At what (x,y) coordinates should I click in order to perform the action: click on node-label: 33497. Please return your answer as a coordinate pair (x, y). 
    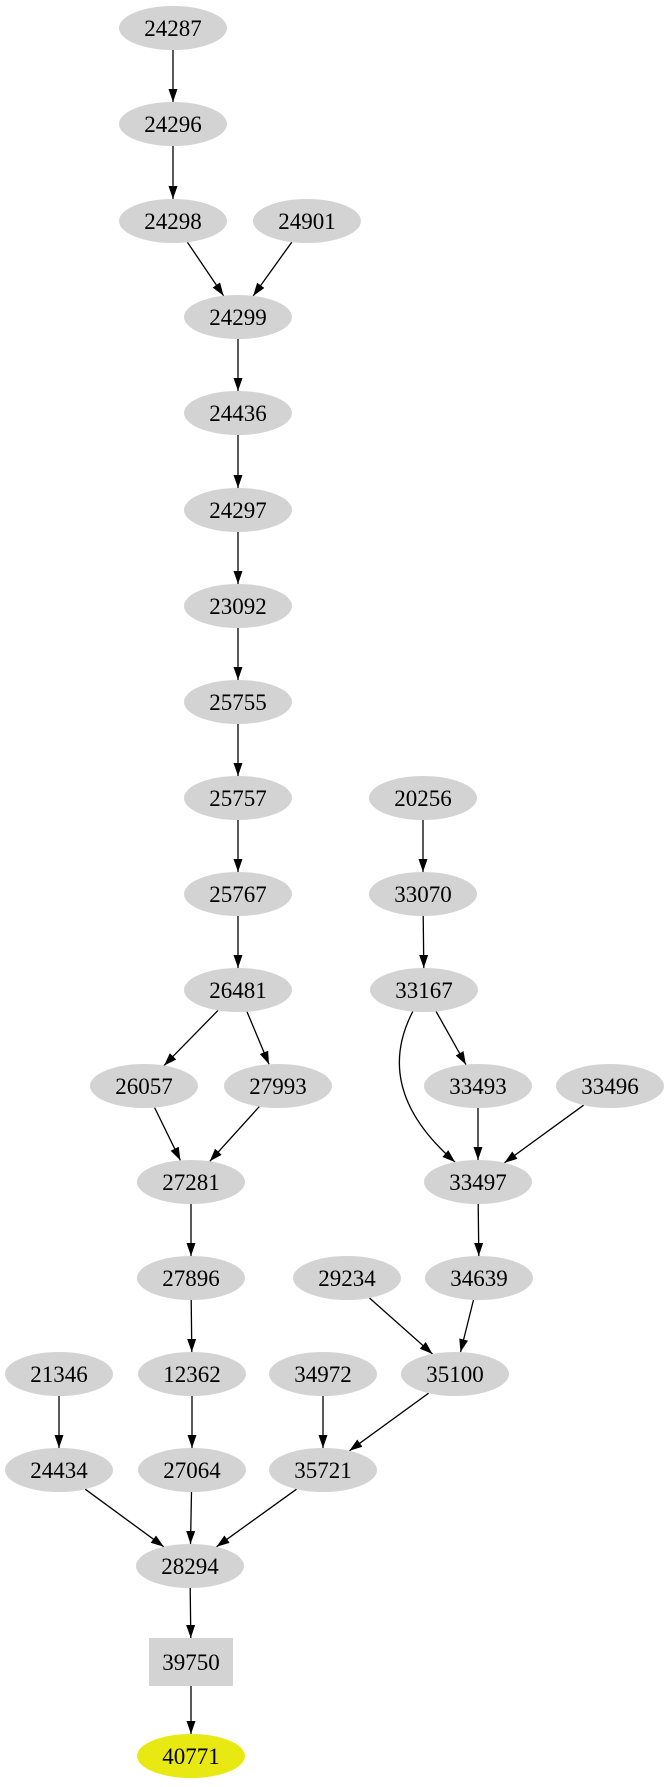
    Looking at the image, I should click on (478, 1182).